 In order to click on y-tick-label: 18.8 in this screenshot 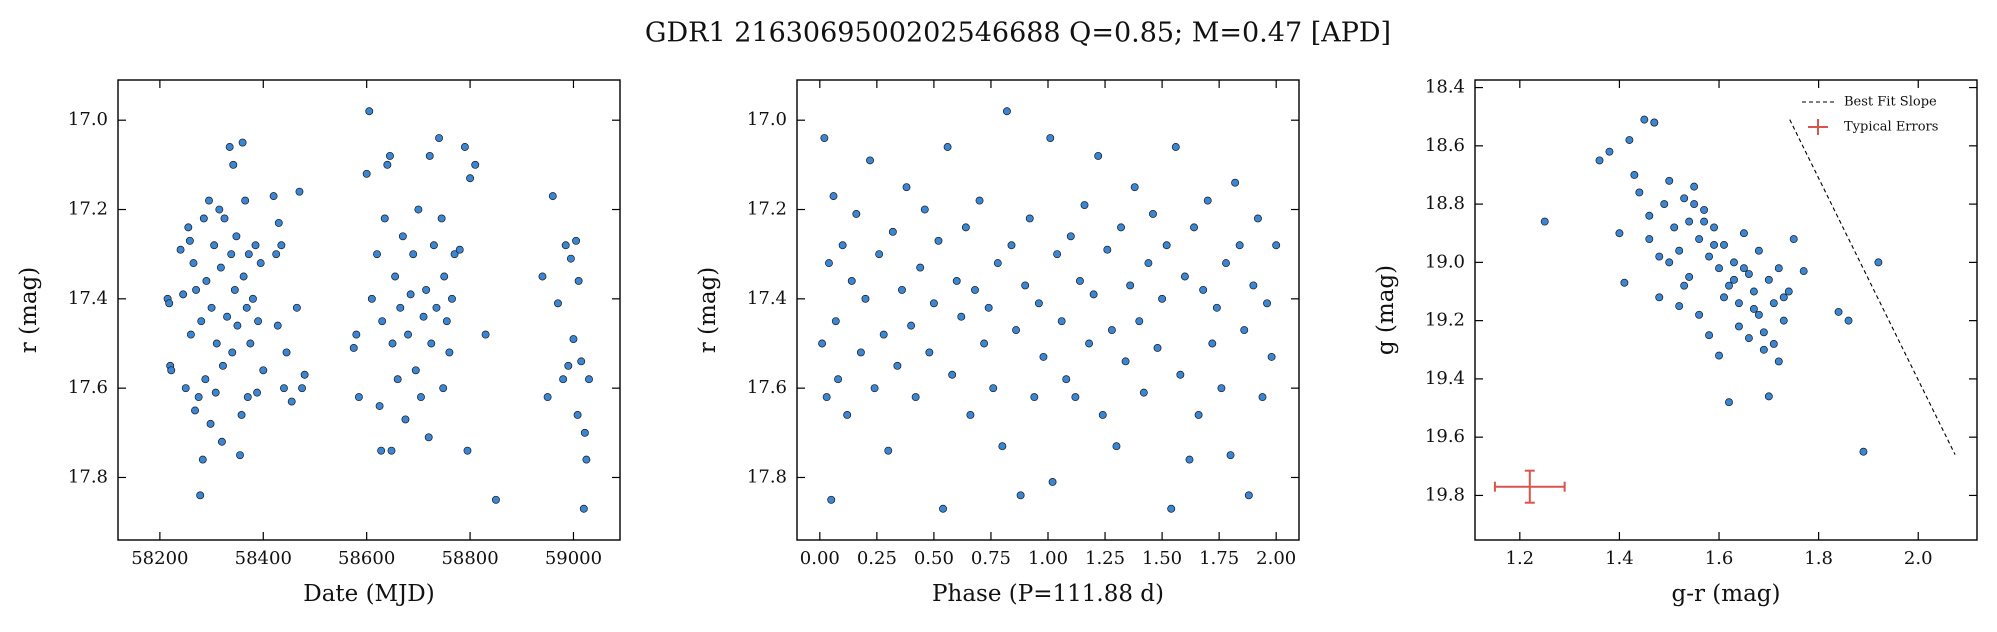, I will do `click(1445, 203)`.